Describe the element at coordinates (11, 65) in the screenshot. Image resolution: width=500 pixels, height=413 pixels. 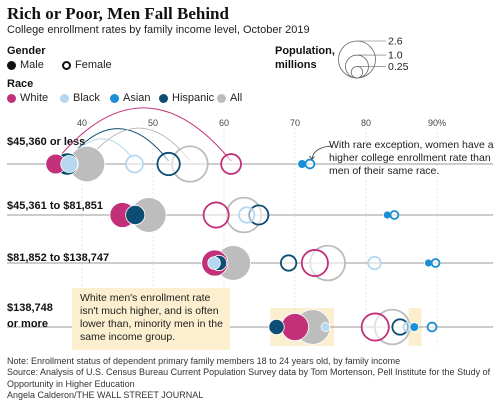
I see `male-filled-dot-icon` at that location.